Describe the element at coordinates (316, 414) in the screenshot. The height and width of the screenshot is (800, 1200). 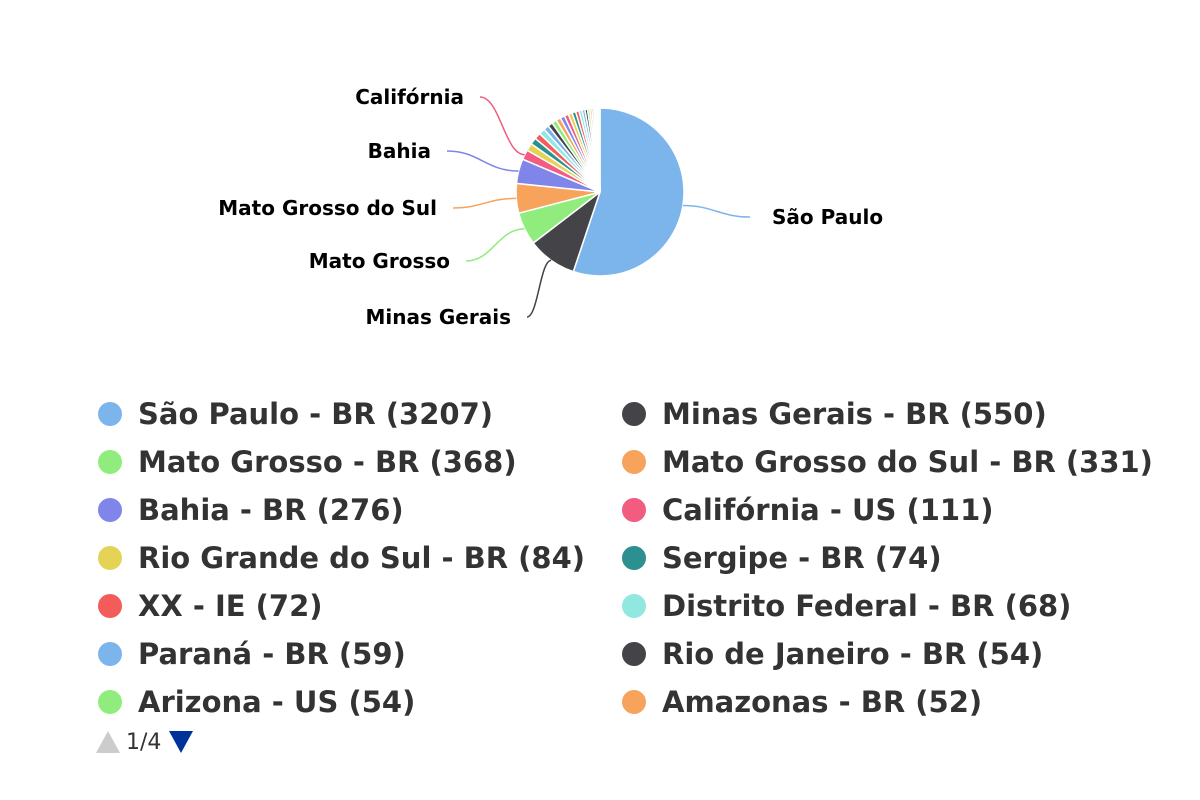
I see `legend-label: São Paulo - BR (3207)` at that location.